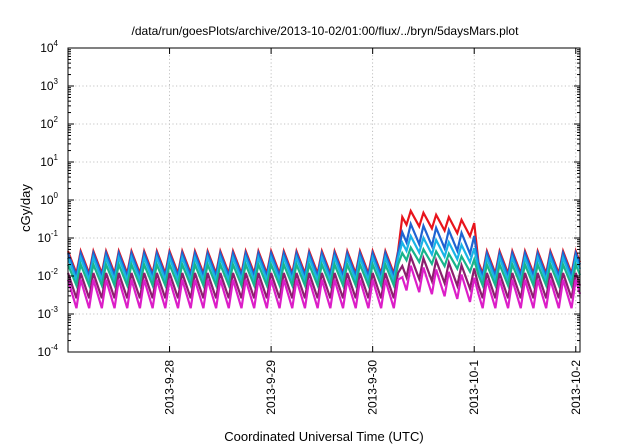 The height and width of the screenshot is (448, 640). Describe the element at coordinates (25, 208) in the screenshot. I see `y-axis-label: cGy/day` at that location.